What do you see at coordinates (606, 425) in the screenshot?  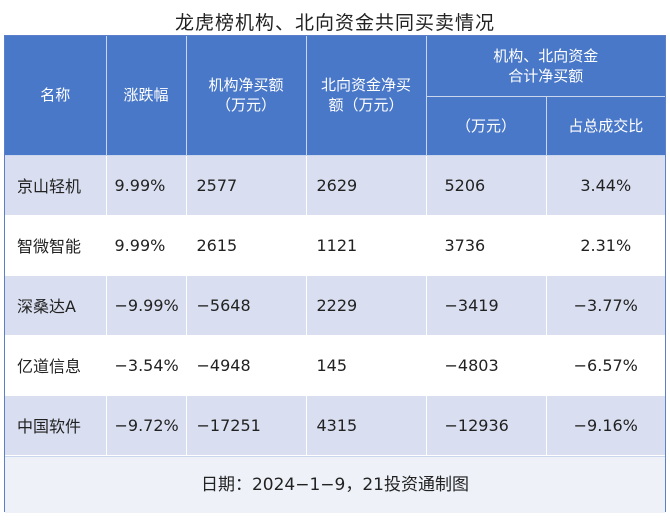 I see `cell-share: −9.16%` at bounding box center [606, 425].